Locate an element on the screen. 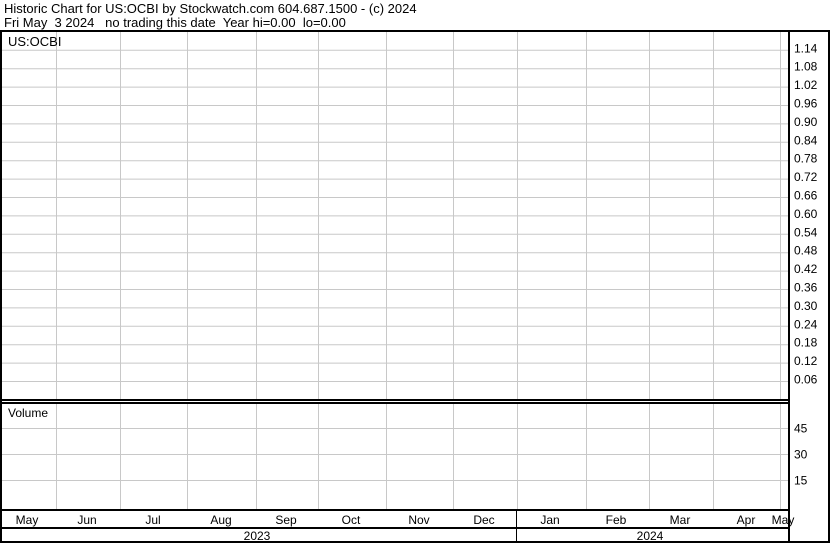 The height and width of the screenshot is (543, 830). price-tick-label: 0.84 is located at coordinates (806, 140).